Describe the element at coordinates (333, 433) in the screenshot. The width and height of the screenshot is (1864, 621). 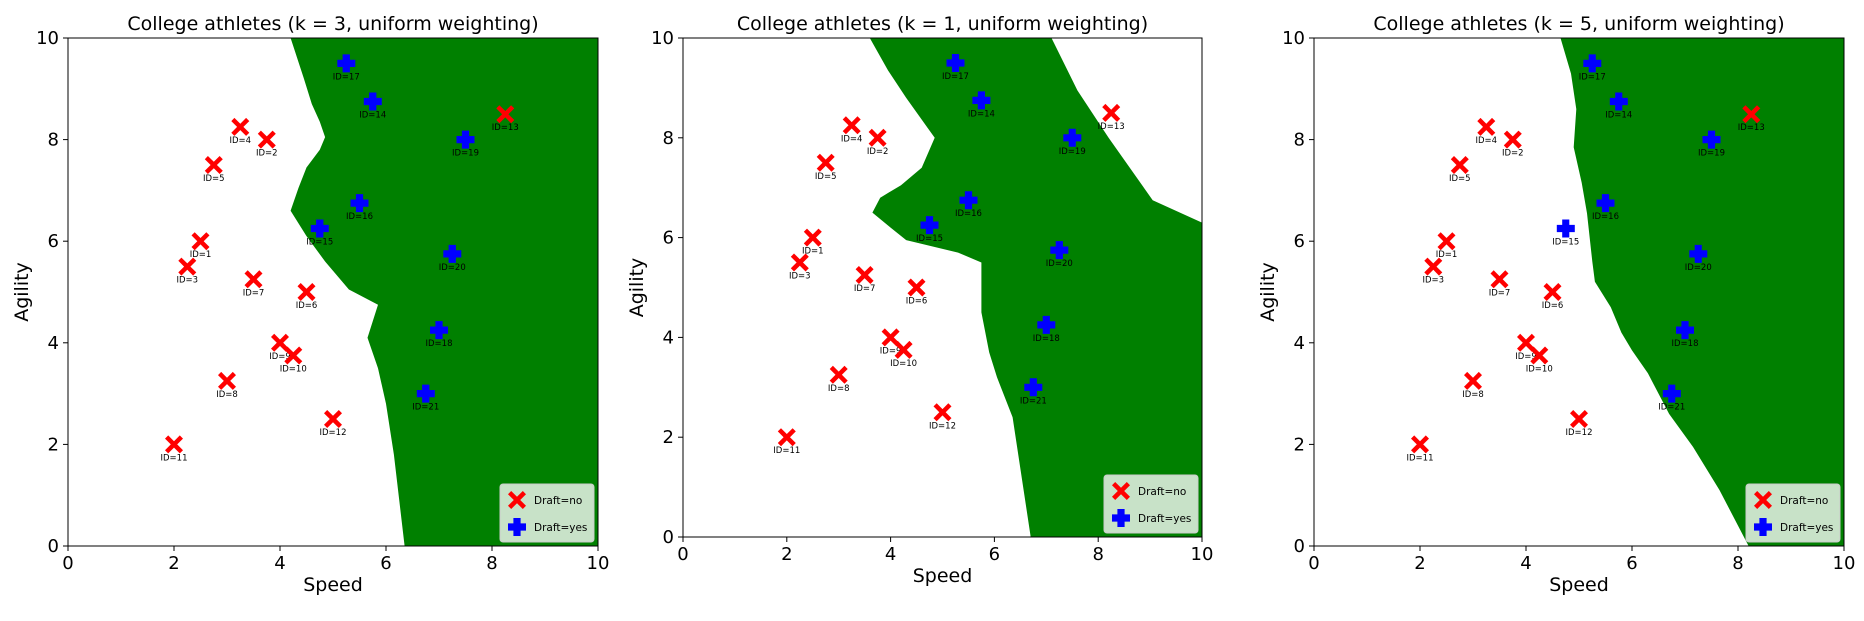
I see `point-label: ID=12` at that location.